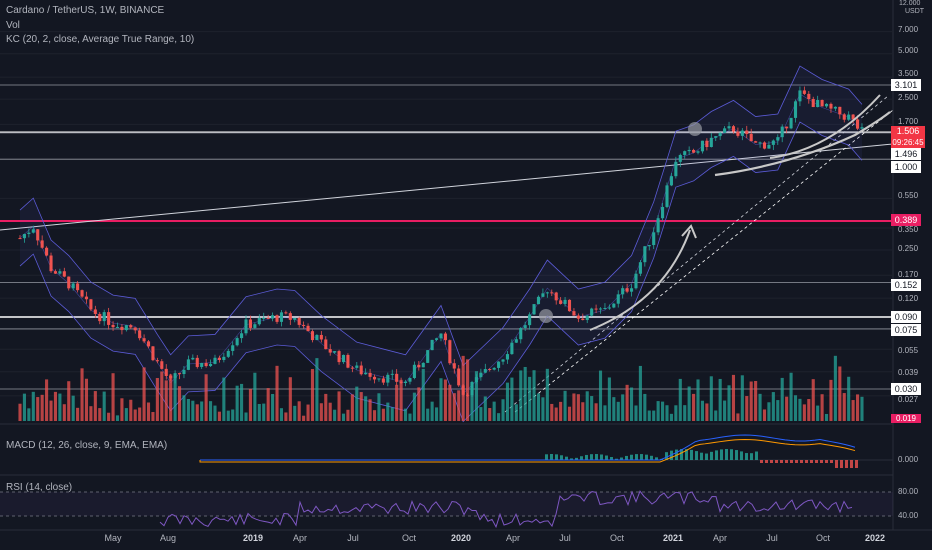  What do you see at coordinates (908, 142) in the screenshot?
I see `current-price-countdown: 09:26:45` at bounding box center [908, 142].